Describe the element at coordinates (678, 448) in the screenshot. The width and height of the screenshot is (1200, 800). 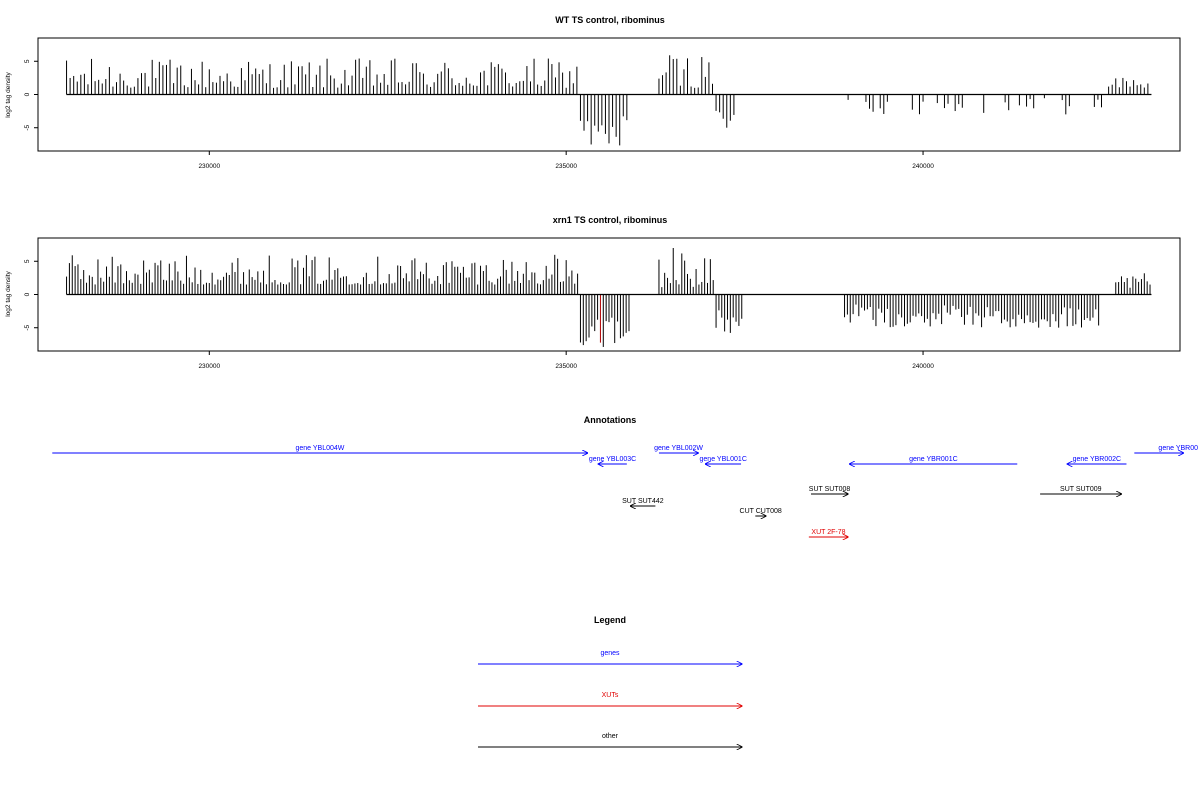
I see `gene-feature-label: gene YBL002W` at that location.